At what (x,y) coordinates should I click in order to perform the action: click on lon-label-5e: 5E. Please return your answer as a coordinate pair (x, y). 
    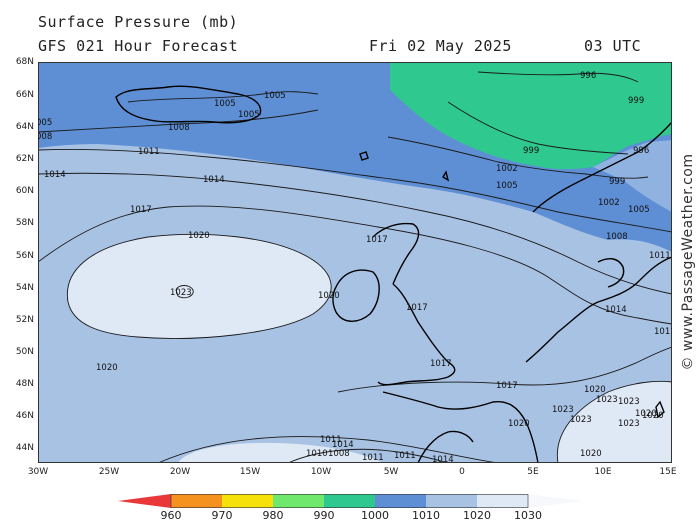
    Looking at the image, I should click on (533, 472).